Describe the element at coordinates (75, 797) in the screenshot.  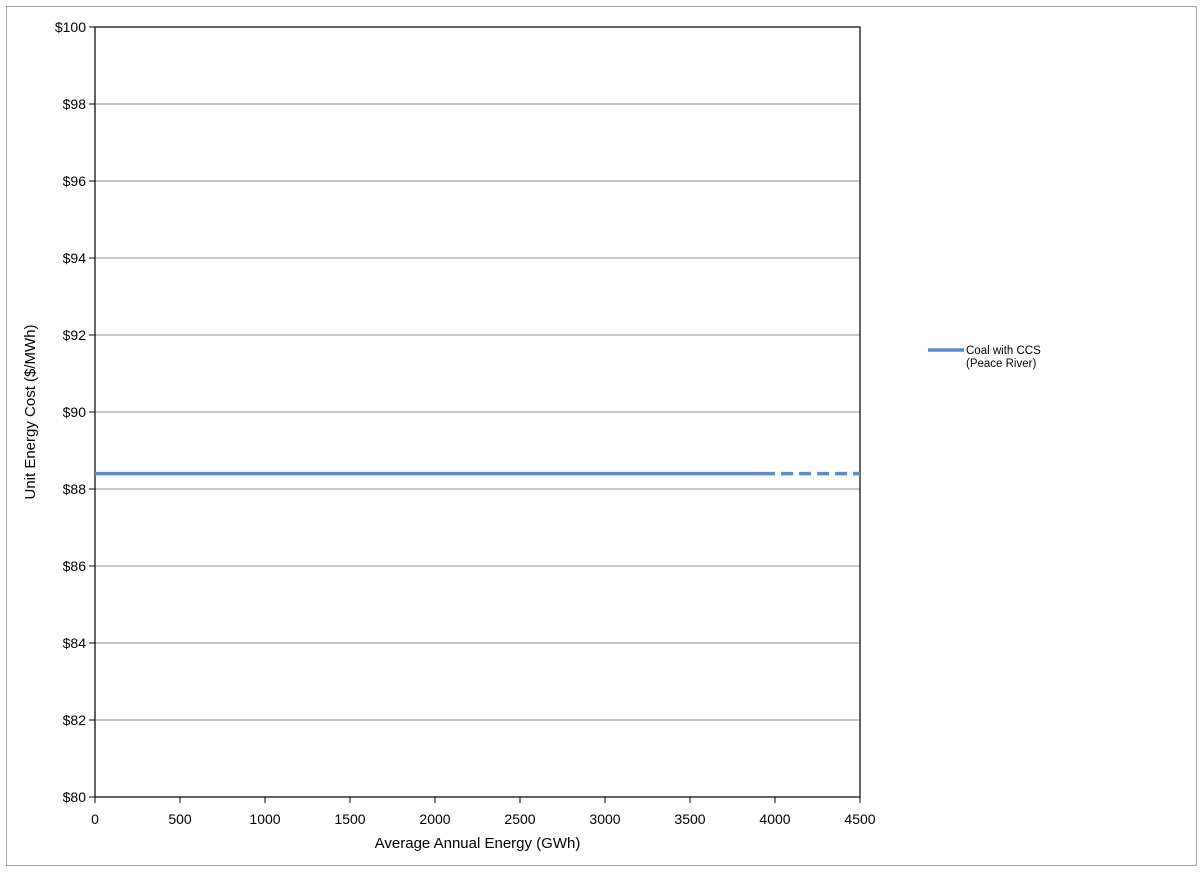
I see `y-tick-label: $80` at that location.